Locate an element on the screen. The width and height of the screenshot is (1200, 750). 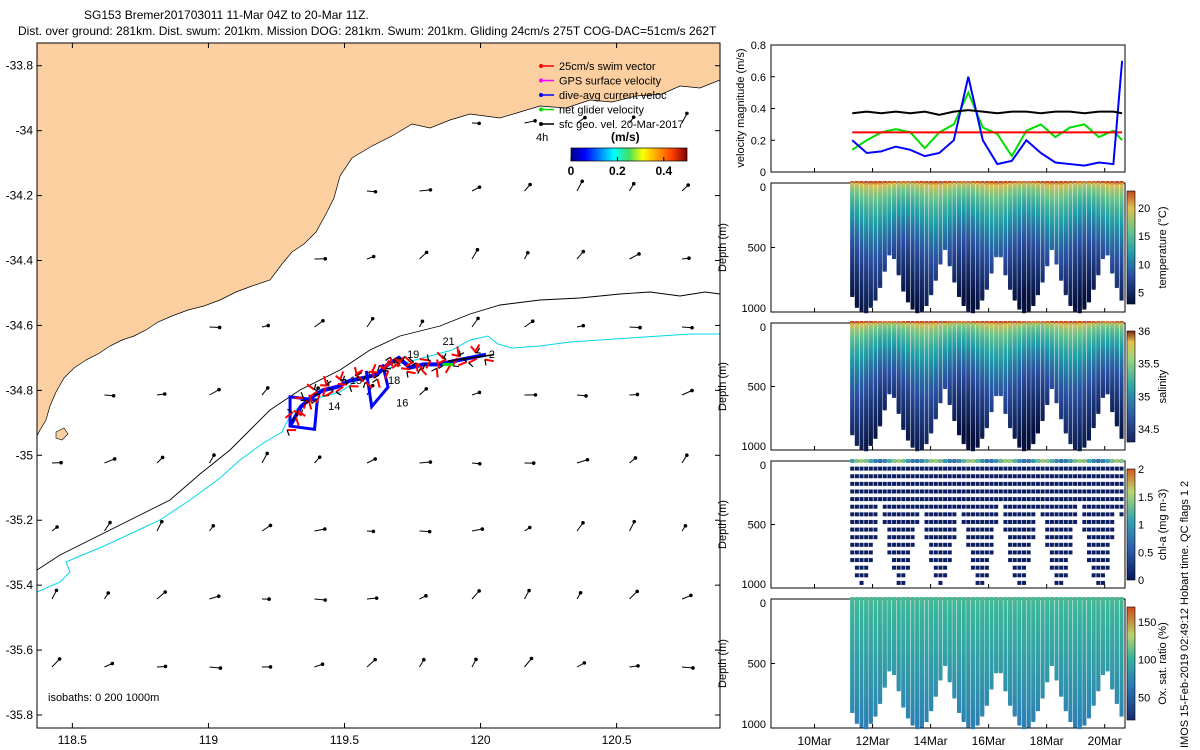
colorbar-tick-label: 0 is located at coordinates (571, 171).